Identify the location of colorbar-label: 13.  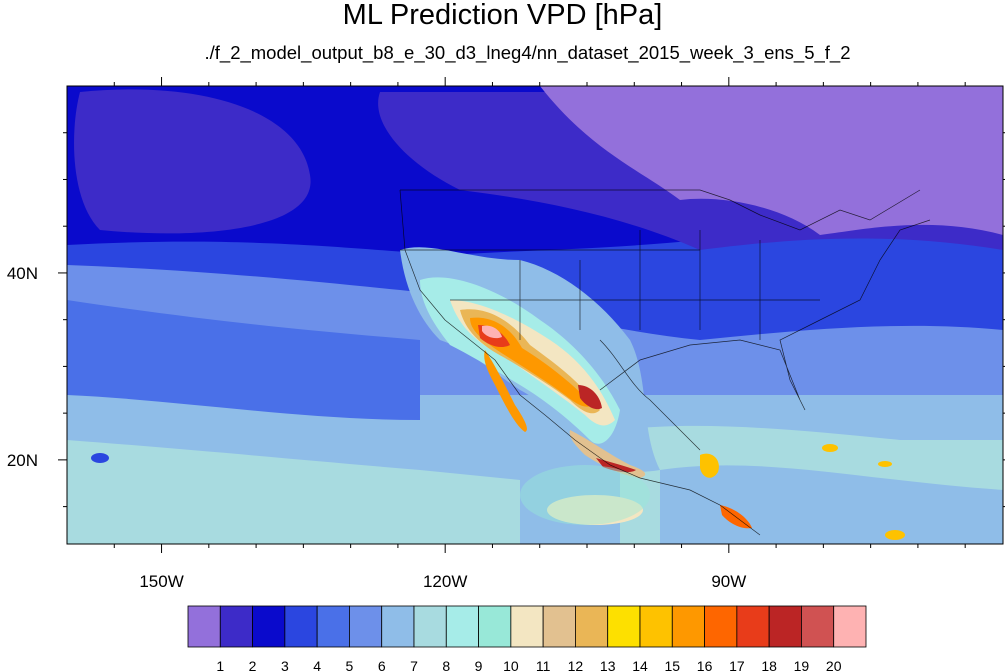
(608, 665).